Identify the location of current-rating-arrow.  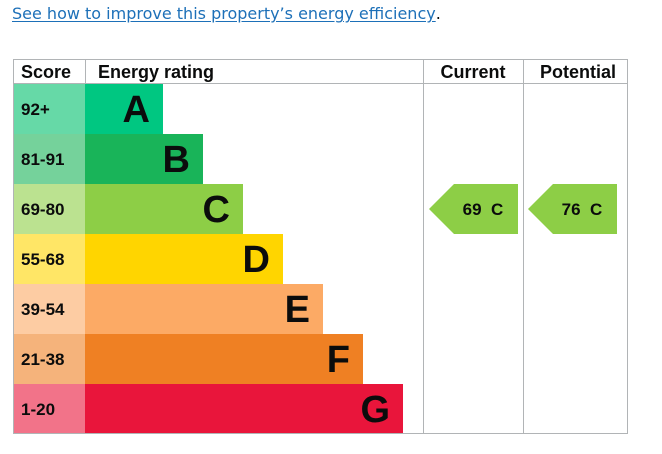
(473, 209).